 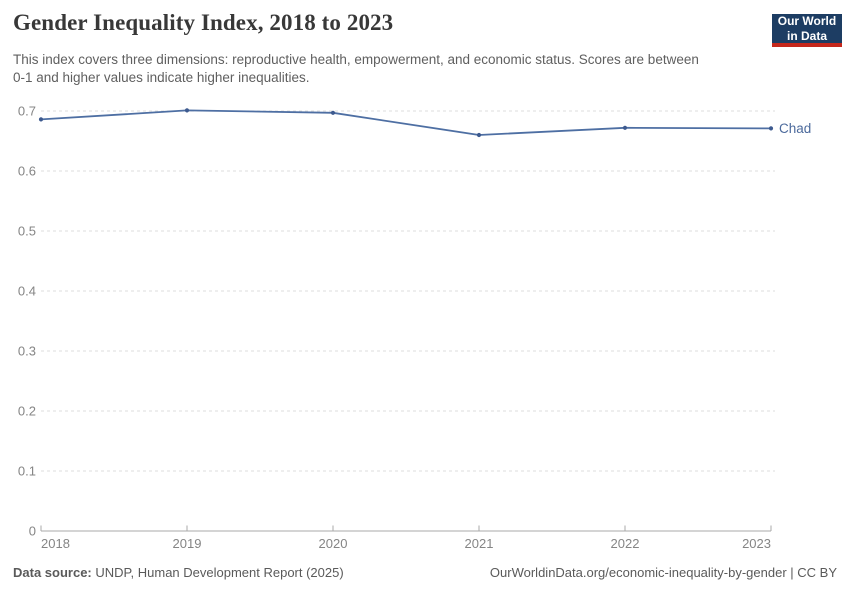 I want to click on data-point-2023, so click(x=771, y=128).